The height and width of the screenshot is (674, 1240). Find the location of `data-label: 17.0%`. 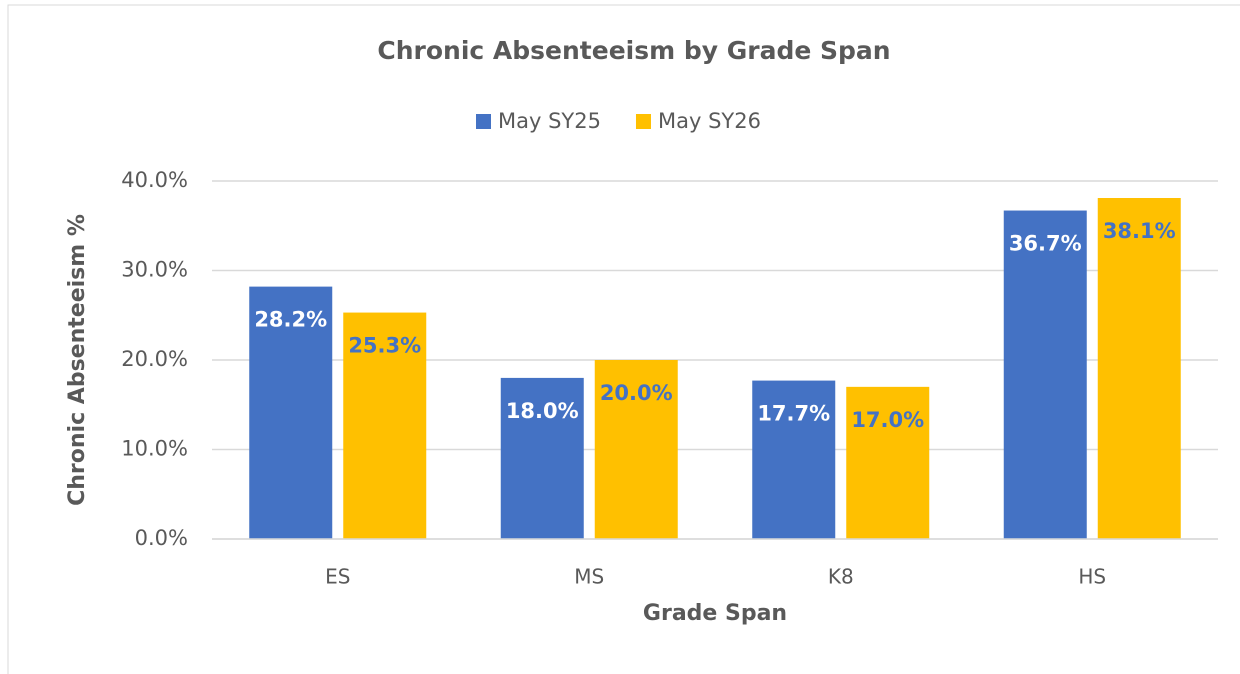

data-label: 17.0% is located at coordinates (887, 420).